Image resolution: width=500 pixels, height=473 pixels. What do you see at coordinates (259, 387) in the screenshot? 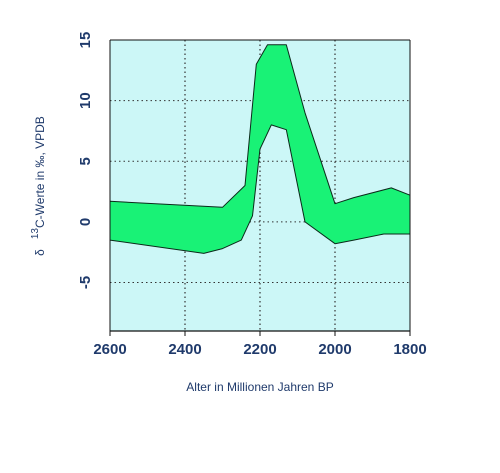
I see `x-axis-title: Alter in Millionen Jahren BP` at bounding box center [259, 387].